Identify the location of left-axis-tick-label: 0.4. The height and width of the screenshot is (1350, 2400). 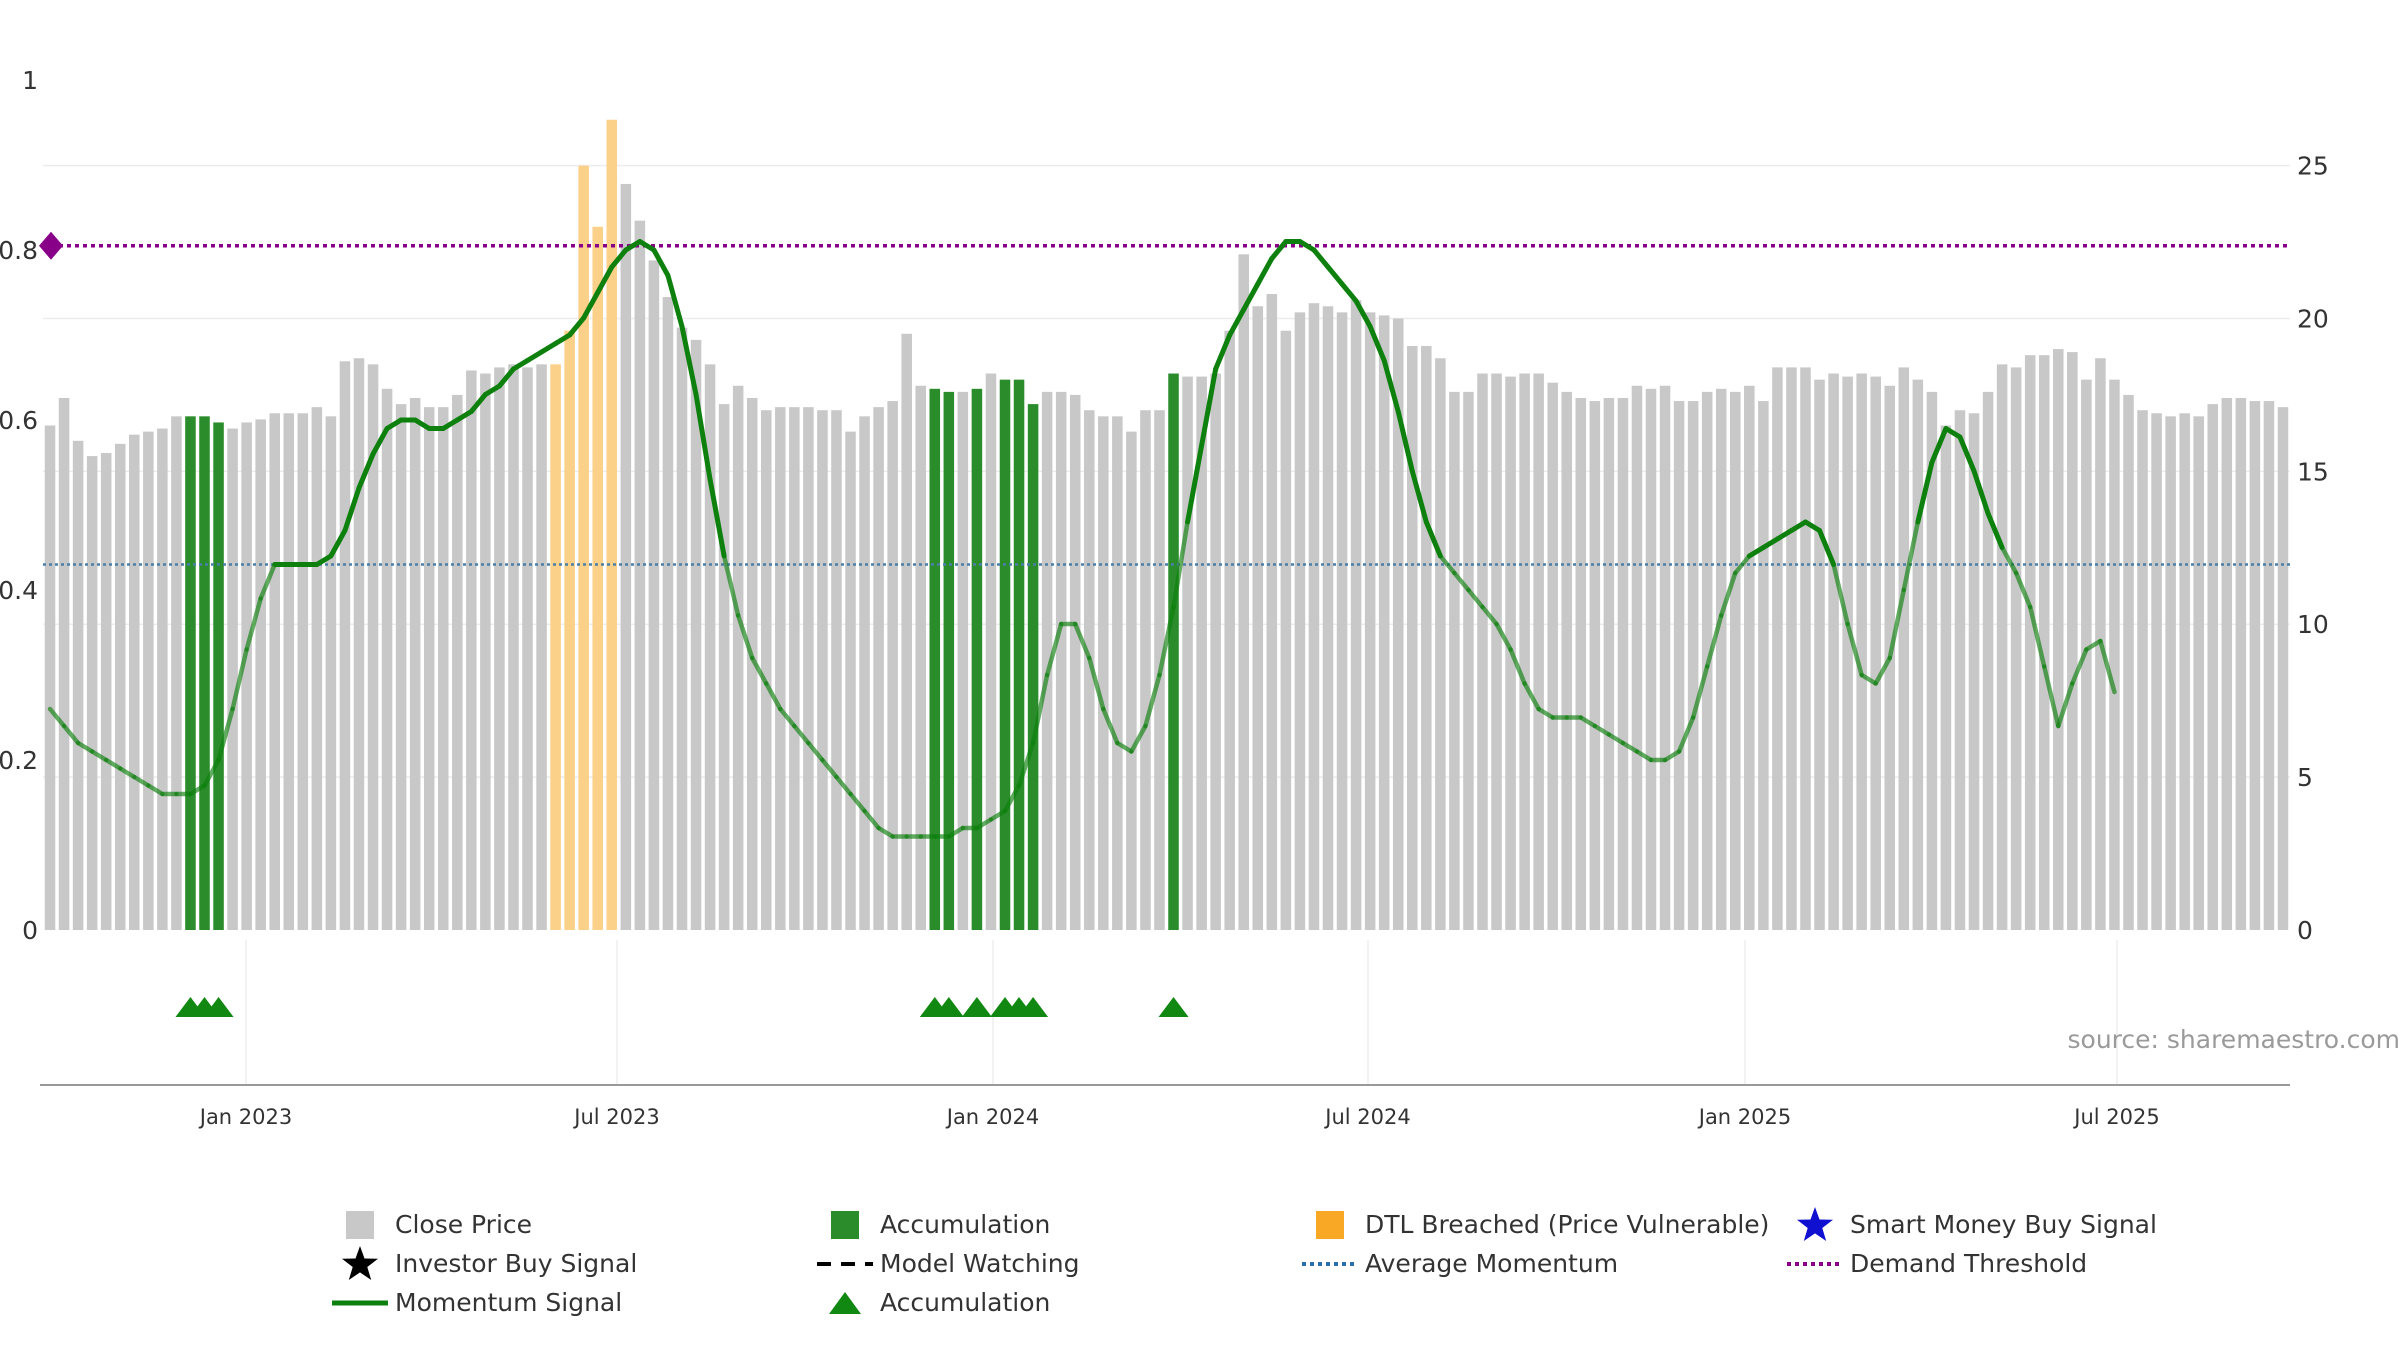
(19, 590).